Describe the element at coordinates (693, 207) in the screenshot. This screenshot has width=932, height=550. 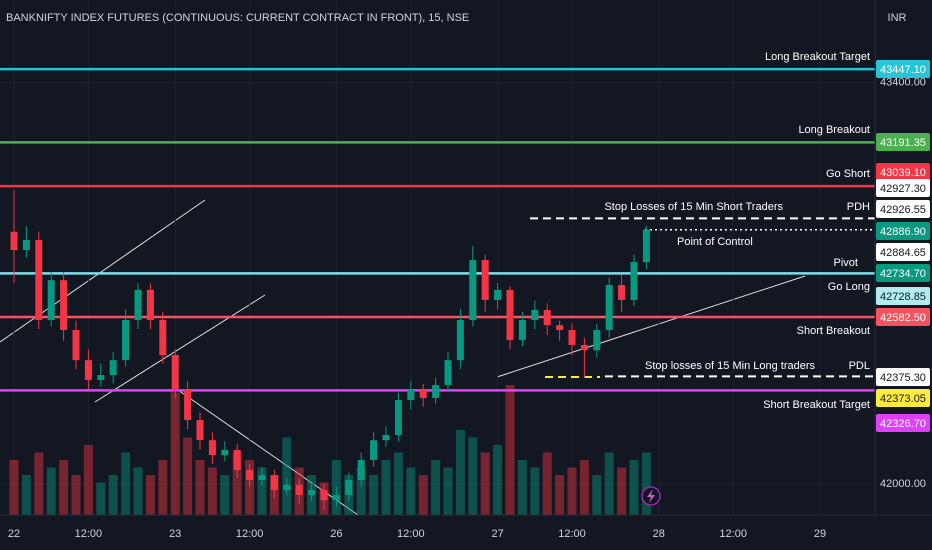
I see `level-note: Stop Losses of 15 Min Short Traders` at that location.